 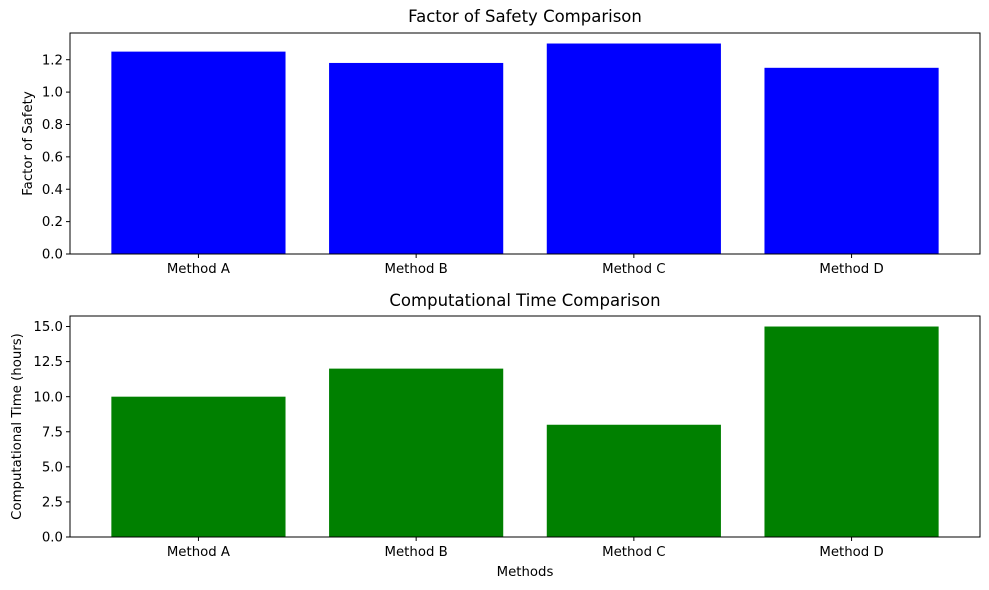 What do you see at coordinates (48, 397) in the screenshot?
I see `y-tick-label: 10.0` at bounding box center [48, 397].